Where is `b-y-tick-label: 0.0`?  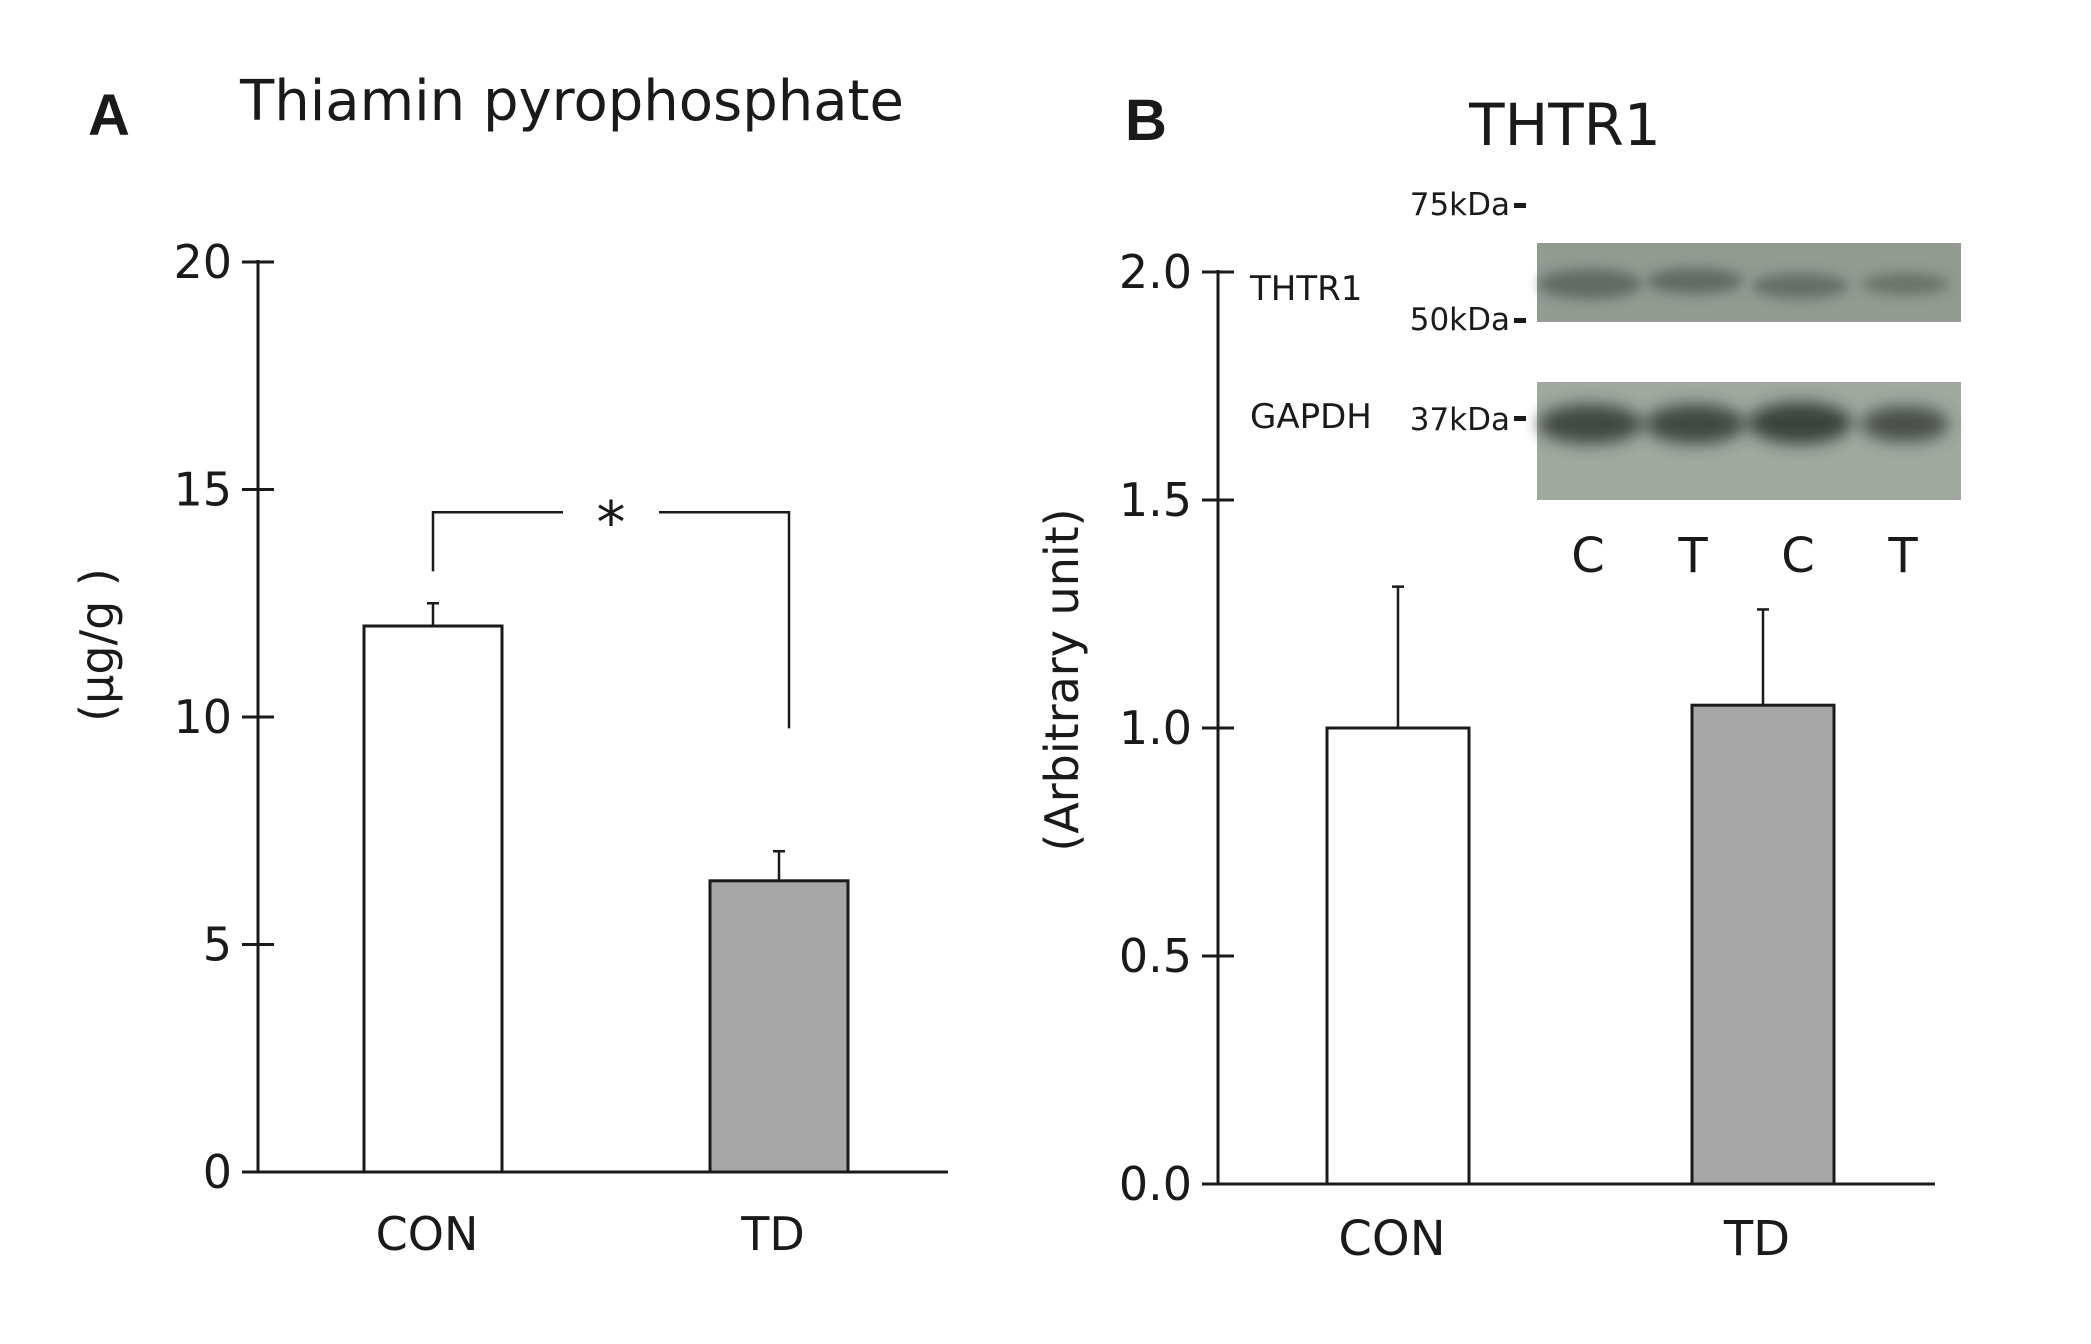
b-y-tick-label: 0.0 is located at coordinates (1155, 1184).